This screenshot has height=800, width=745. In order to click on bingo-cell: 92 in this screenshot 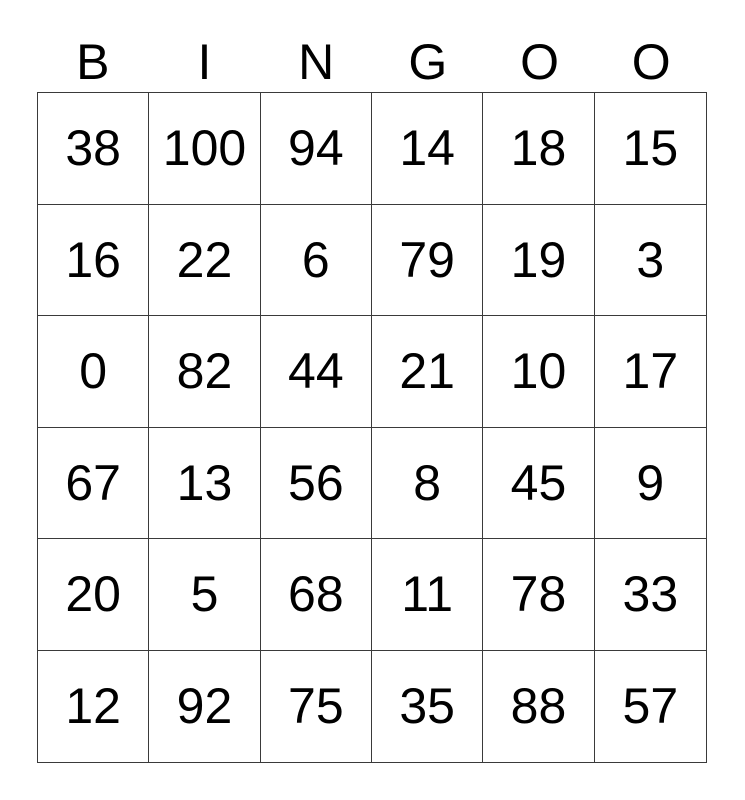, I will do `click(205, 706)`.